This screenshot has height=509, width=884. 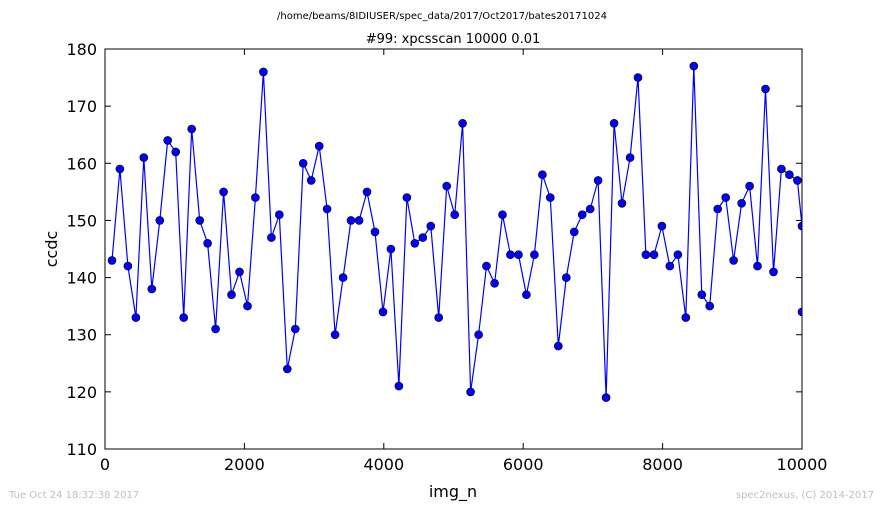 What do you see at coordinates (105, 464) in the screenshot?
I see `x-tick-label: 0` at bounding box center [105, 464].